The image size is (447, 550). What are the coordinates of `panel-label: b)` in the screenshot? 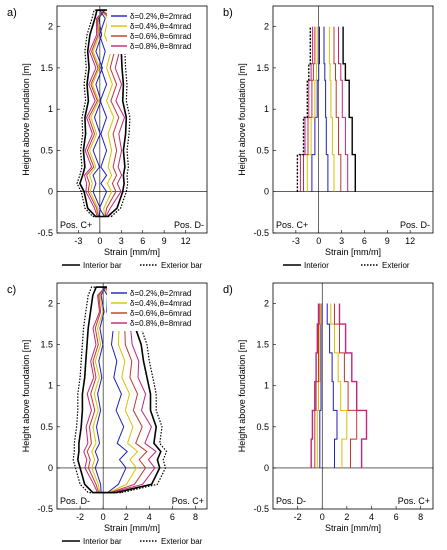 It's located at (228, 13).